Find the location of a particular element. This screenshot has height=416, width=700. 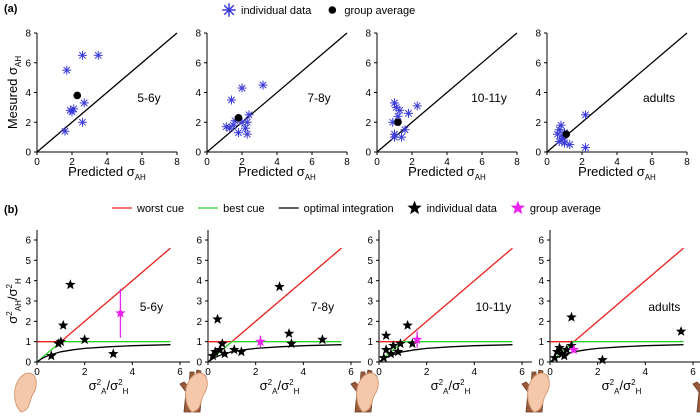

axis-label: Mesured σAH is located at coordinates (14, 93).